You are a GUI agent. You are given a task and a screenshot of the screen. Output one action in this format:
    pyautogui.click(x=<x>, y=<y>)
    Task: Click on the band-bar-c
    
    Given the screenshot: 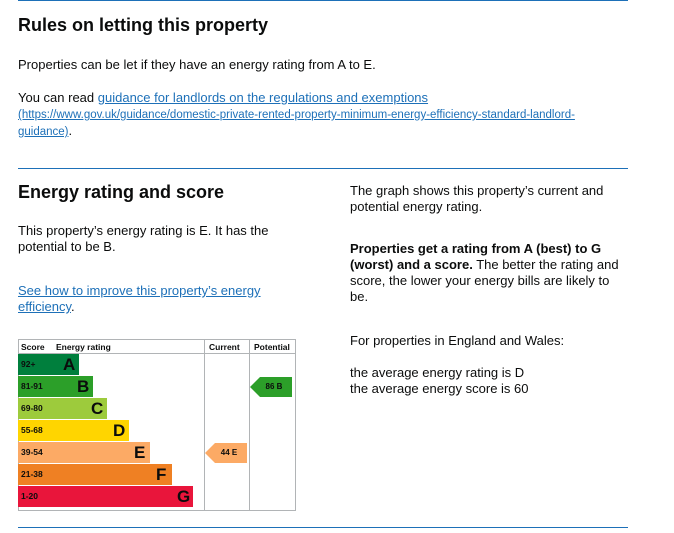 What is the action you would take?
    pyautogui.click(x=78, y=408)
    